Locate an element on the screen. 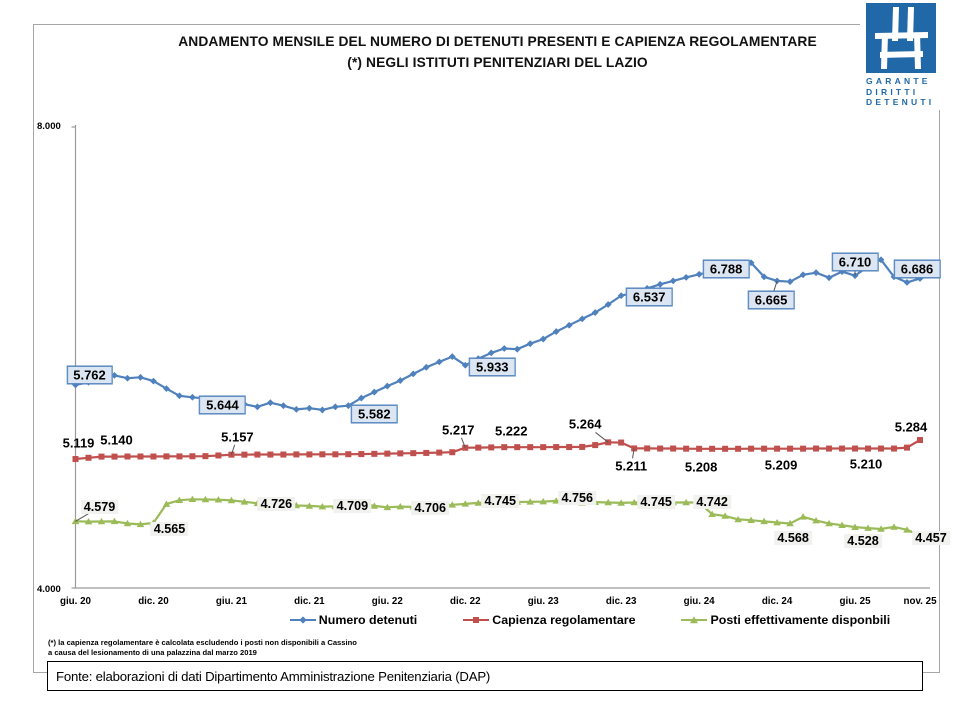  garante-logo: GARANTE DIRITTI DETENUTI is located at coordinates (902, 55).